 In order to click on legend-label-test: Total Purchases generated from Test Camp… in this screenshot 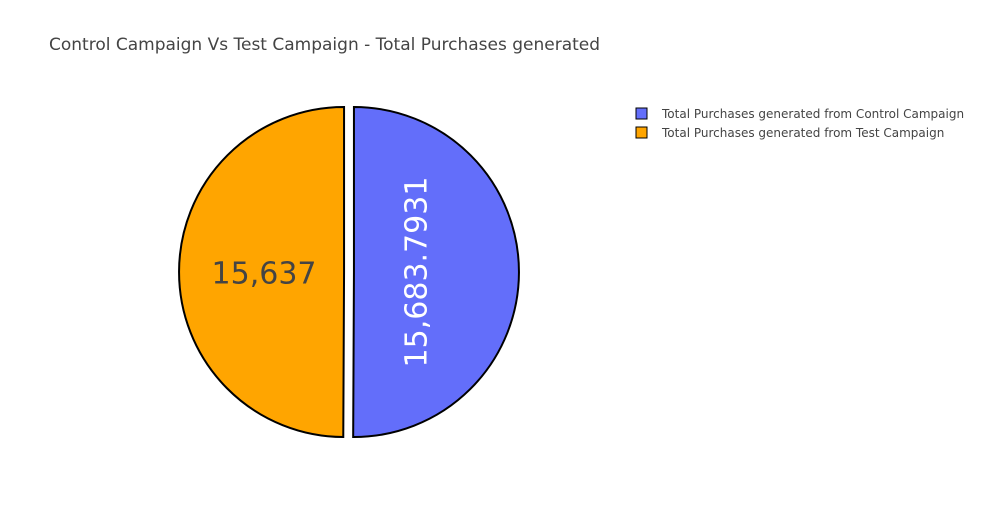, I will do `click(802, 133)`.